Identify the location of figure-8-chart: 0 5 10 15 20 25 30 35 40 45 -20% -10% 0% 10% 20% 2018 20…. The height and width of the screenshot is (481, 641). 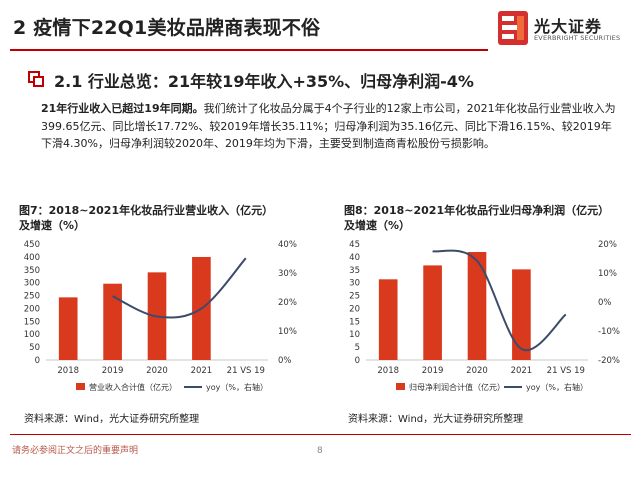
(484, 316).